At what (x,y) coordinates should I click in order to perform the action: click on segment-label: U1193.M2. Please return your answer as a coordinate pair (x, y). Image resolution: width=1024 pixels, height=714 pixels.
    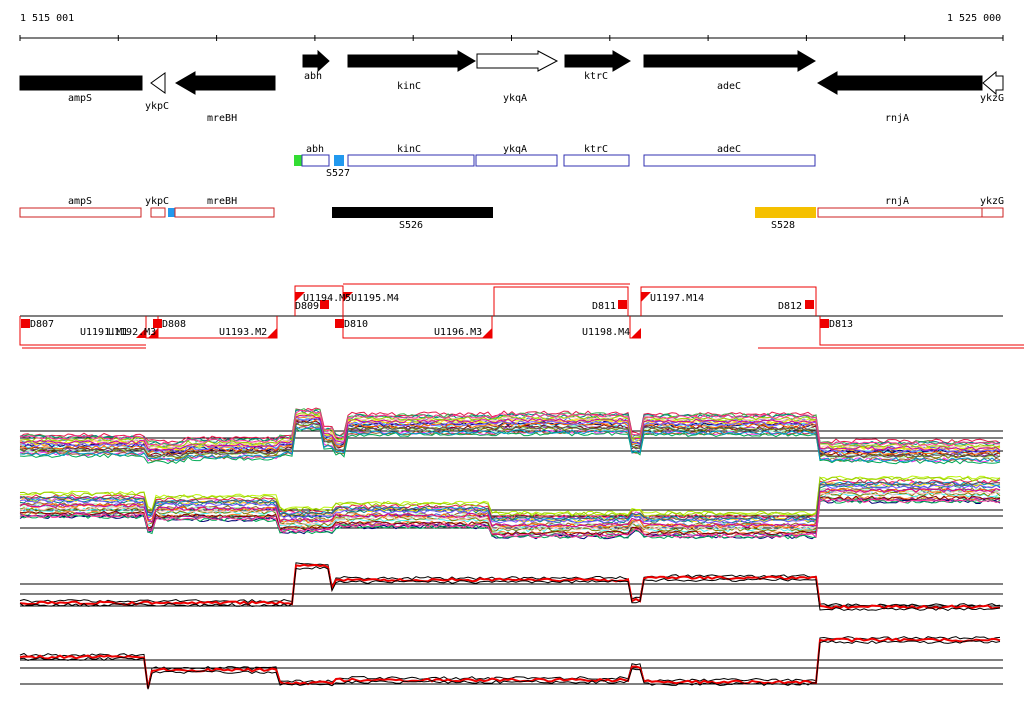
    Looking at the image, I should click on (243, 332).